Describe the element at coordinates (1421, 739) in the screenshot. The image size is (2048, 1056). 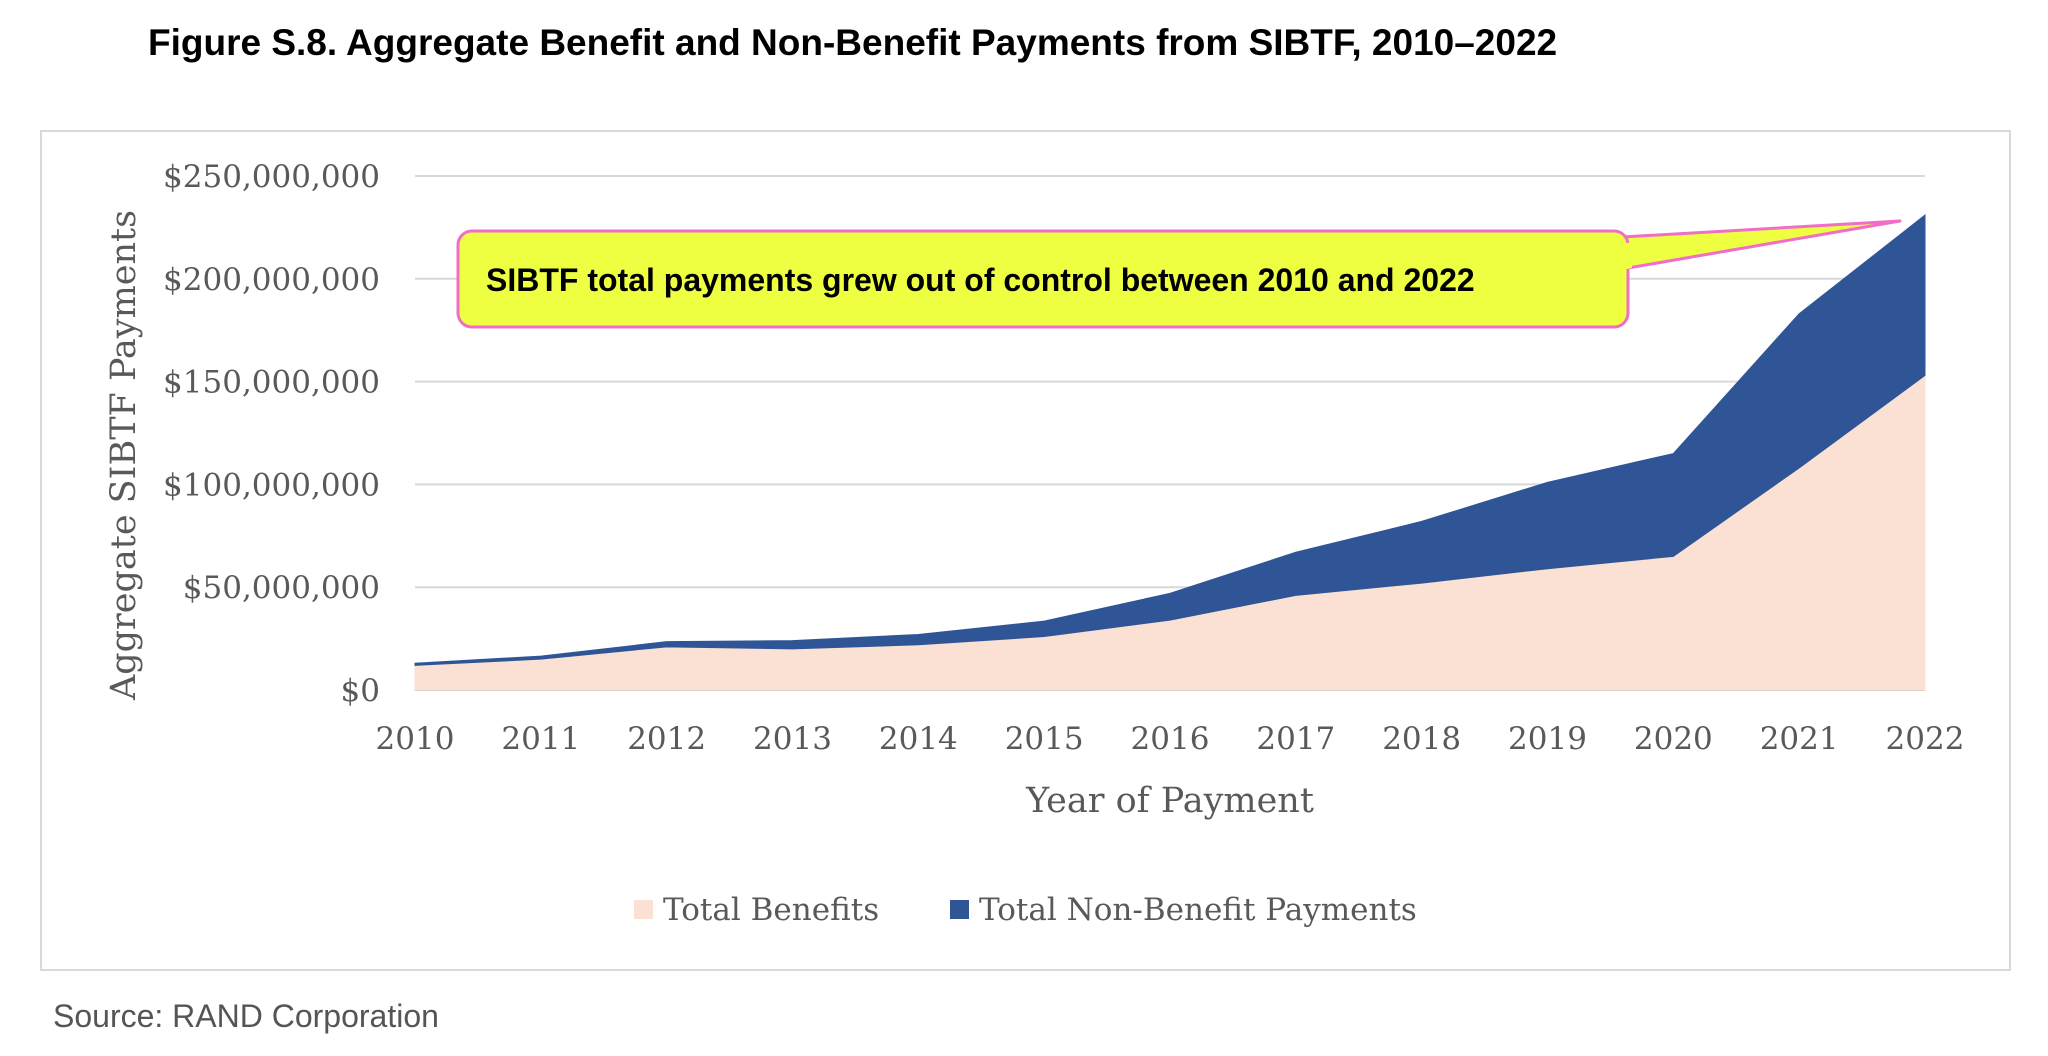
I see `x-tick-label: 2018` at that location.